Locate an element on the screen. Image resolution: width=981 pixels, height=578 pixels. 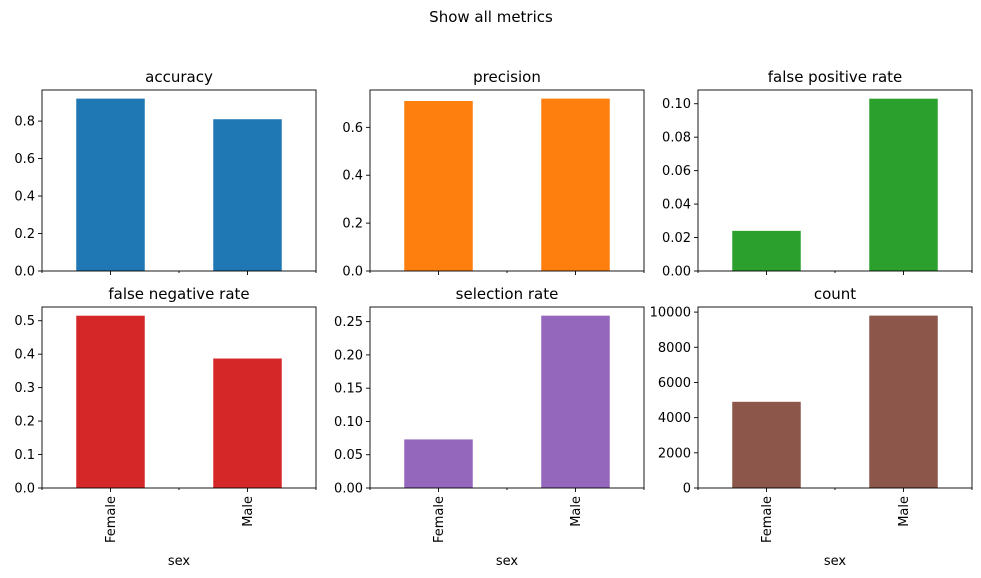
y-tick-label: 0.06 is located at coordinates (676, 171).